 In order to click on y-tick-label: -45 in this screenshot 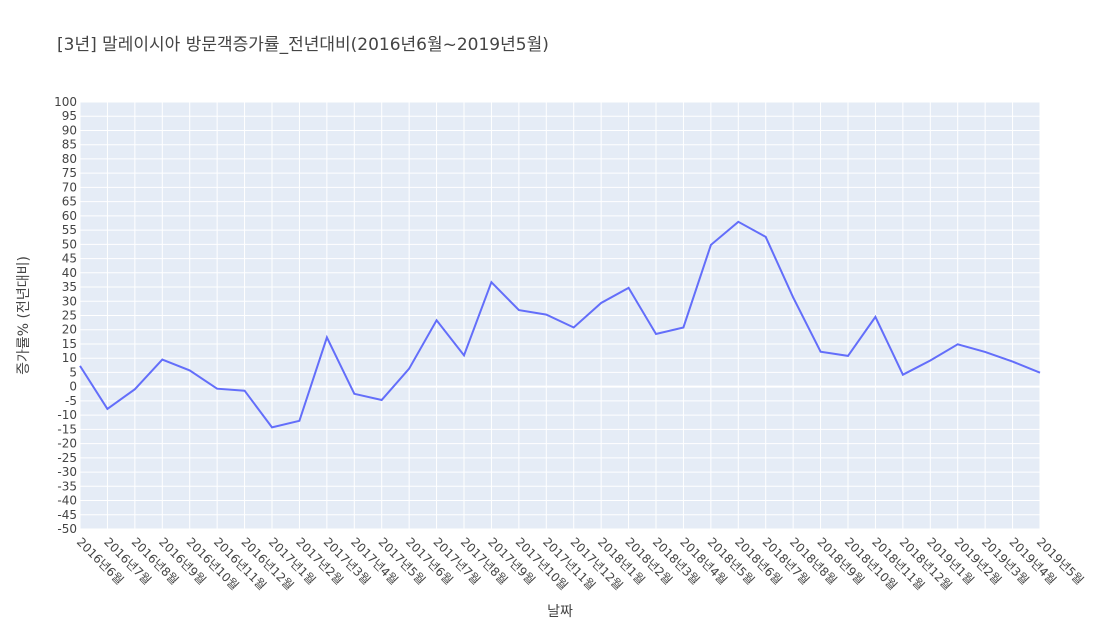, I will do `click(67, 515)`.